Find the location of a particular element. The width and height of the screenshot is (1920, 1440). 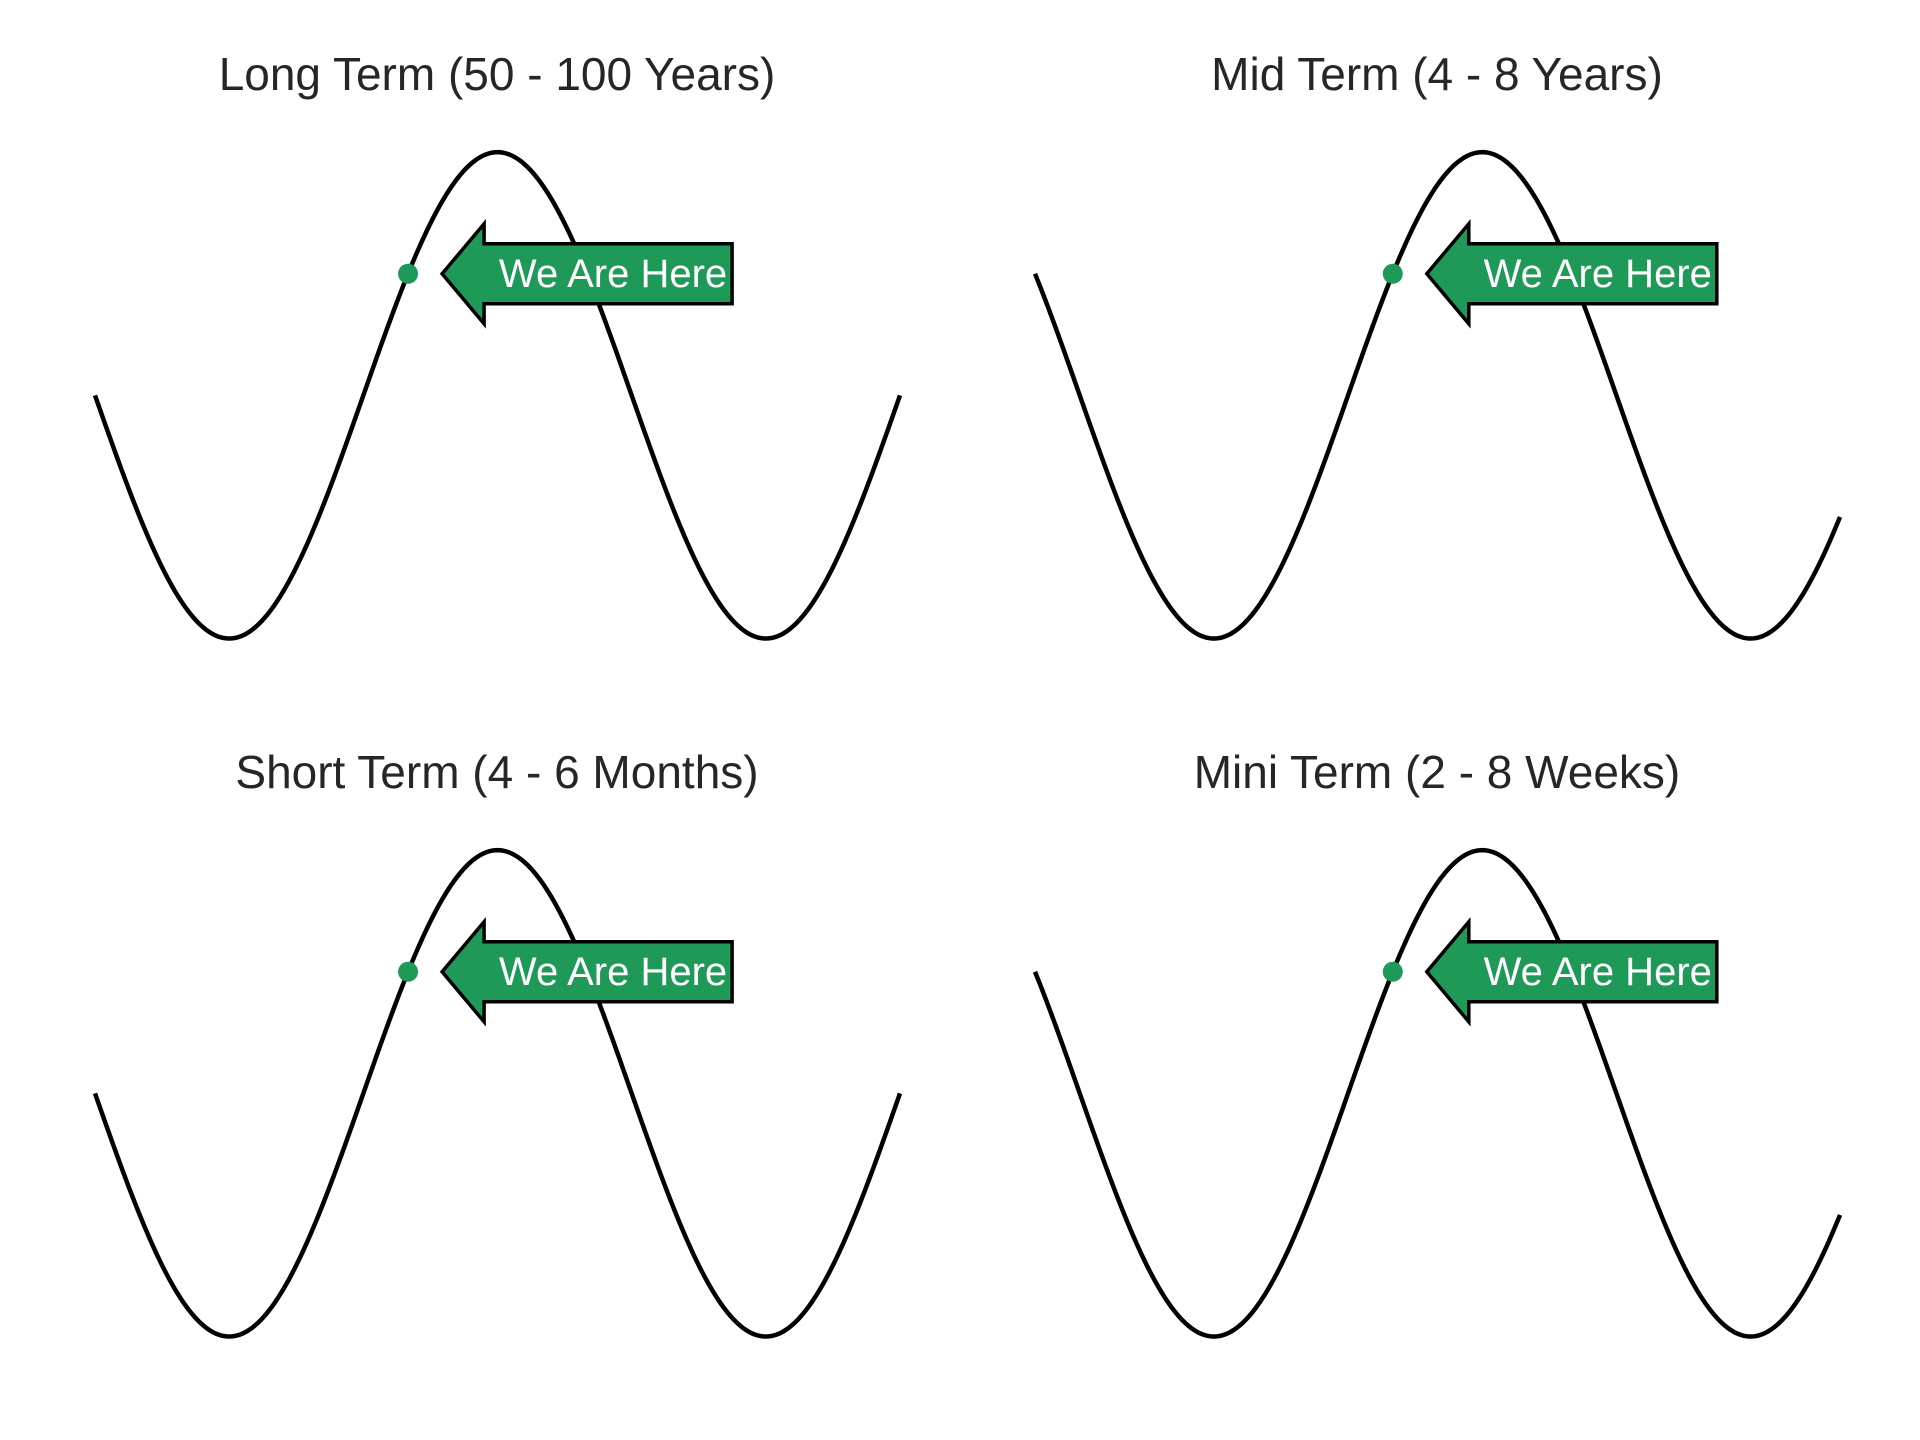

panel-title: Mid Term (4 - 8 Years) is located at coordinates (1437, 74).